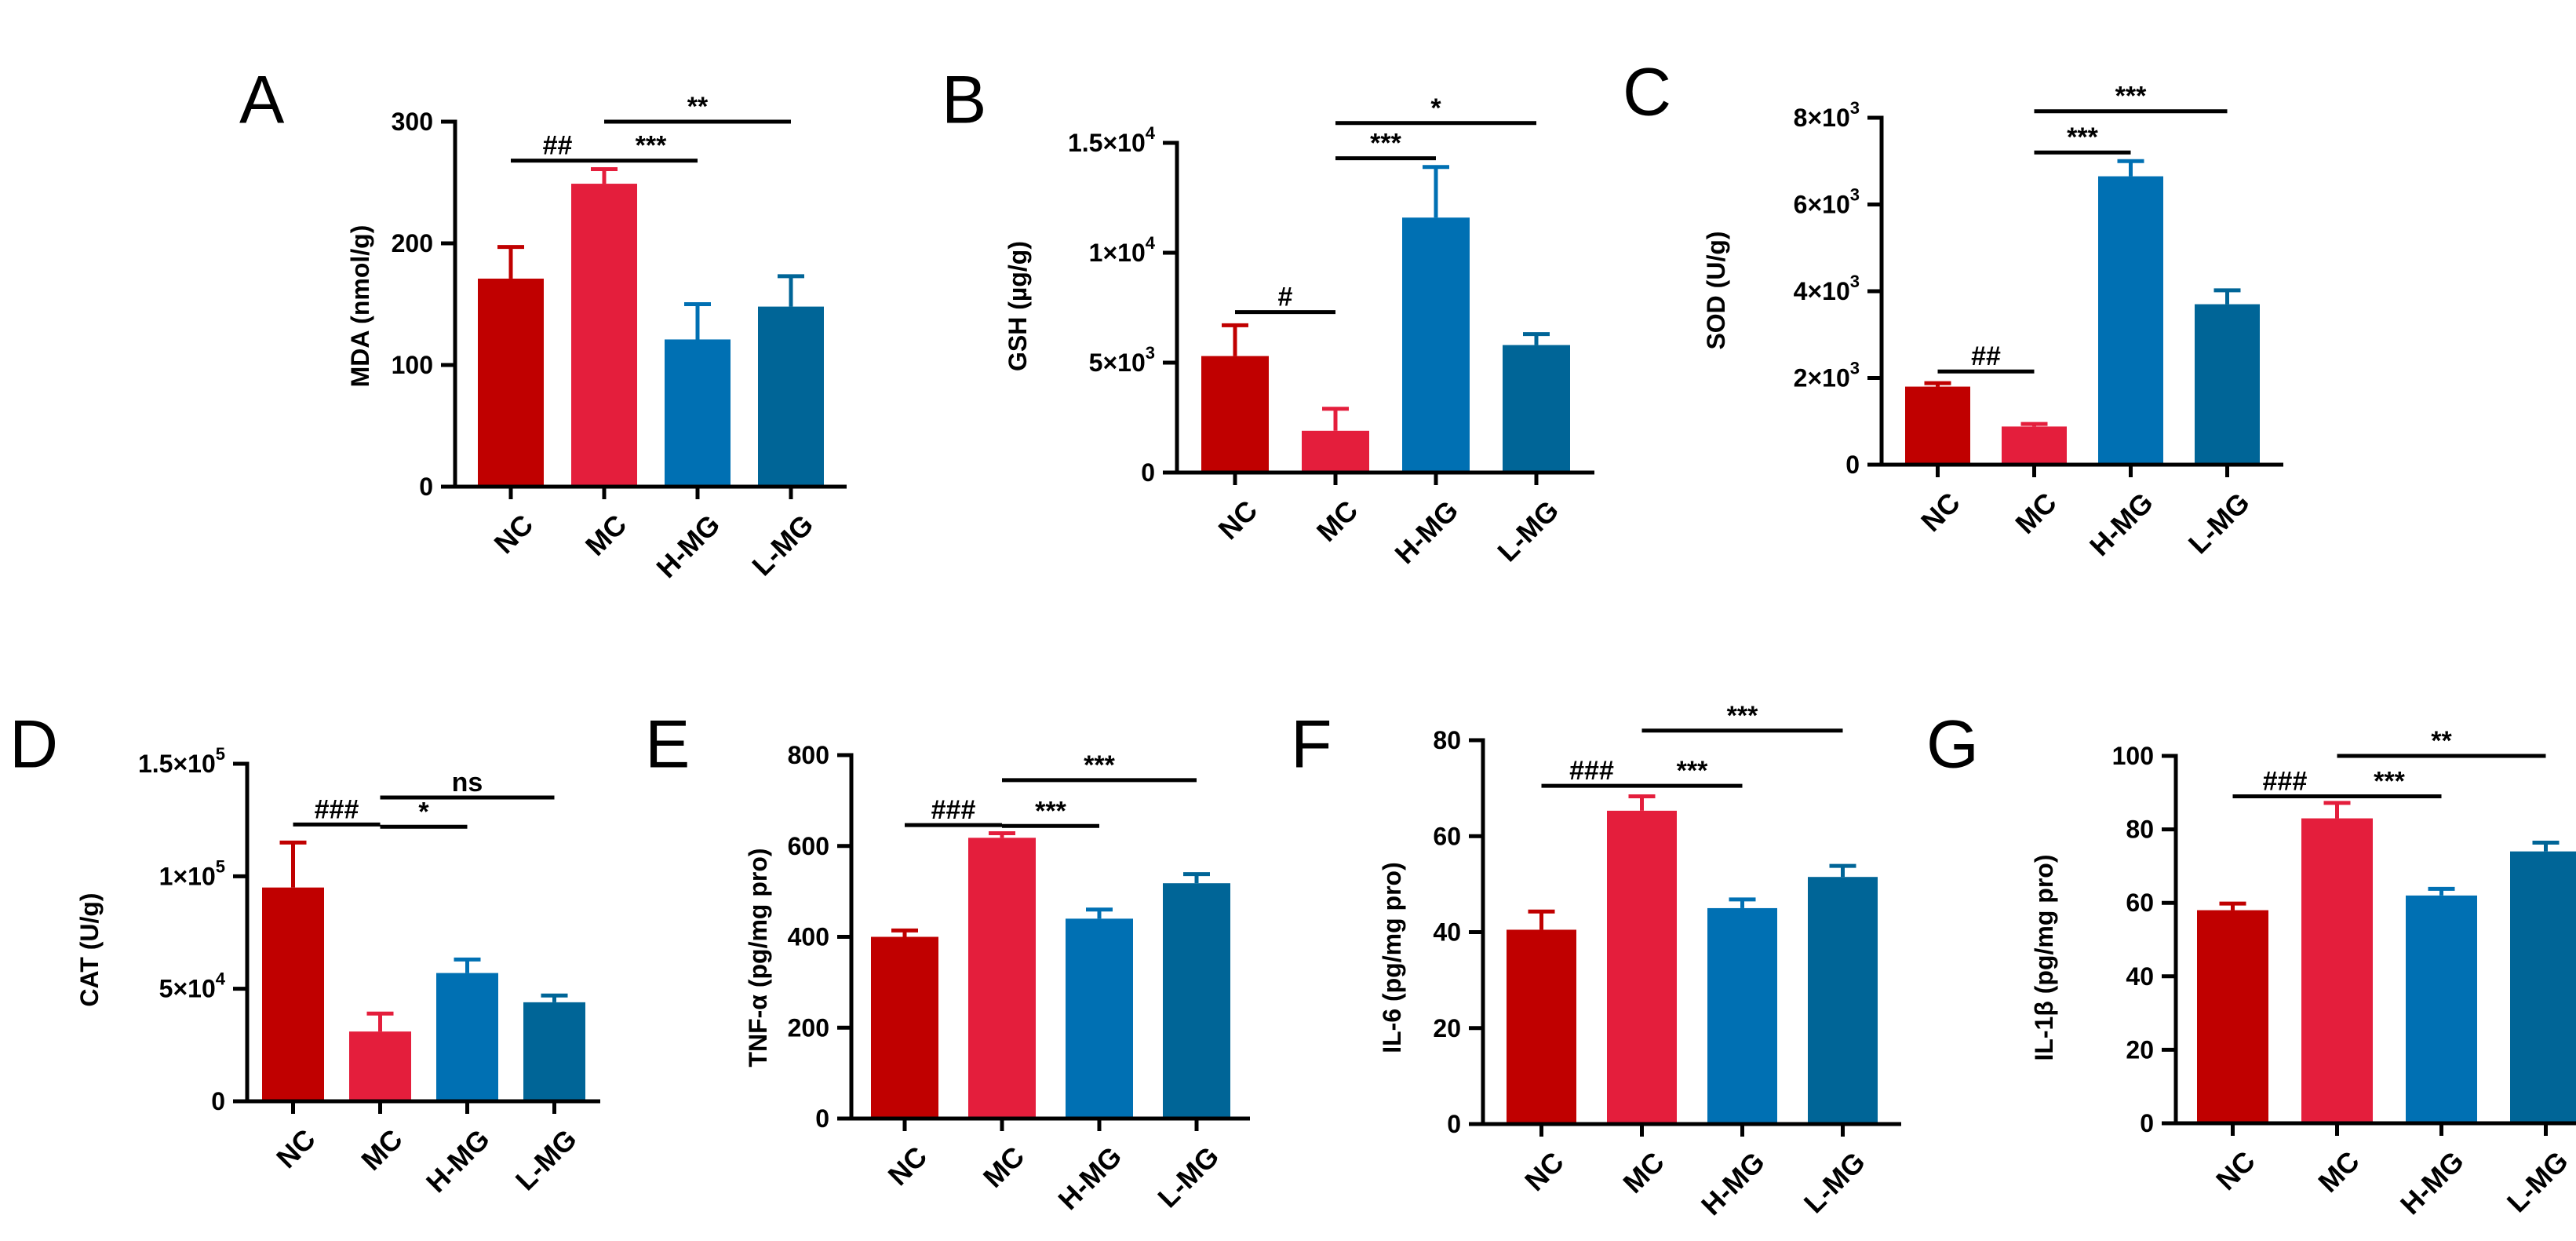  I want to click on x-tick-label-B-H-MG: H-MG, so click(1426, 532).